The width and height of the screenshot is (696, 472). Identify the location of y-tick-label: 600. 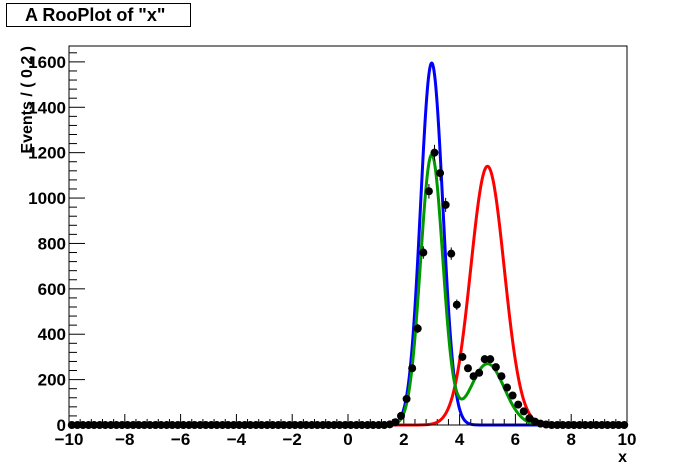
(52, 289).